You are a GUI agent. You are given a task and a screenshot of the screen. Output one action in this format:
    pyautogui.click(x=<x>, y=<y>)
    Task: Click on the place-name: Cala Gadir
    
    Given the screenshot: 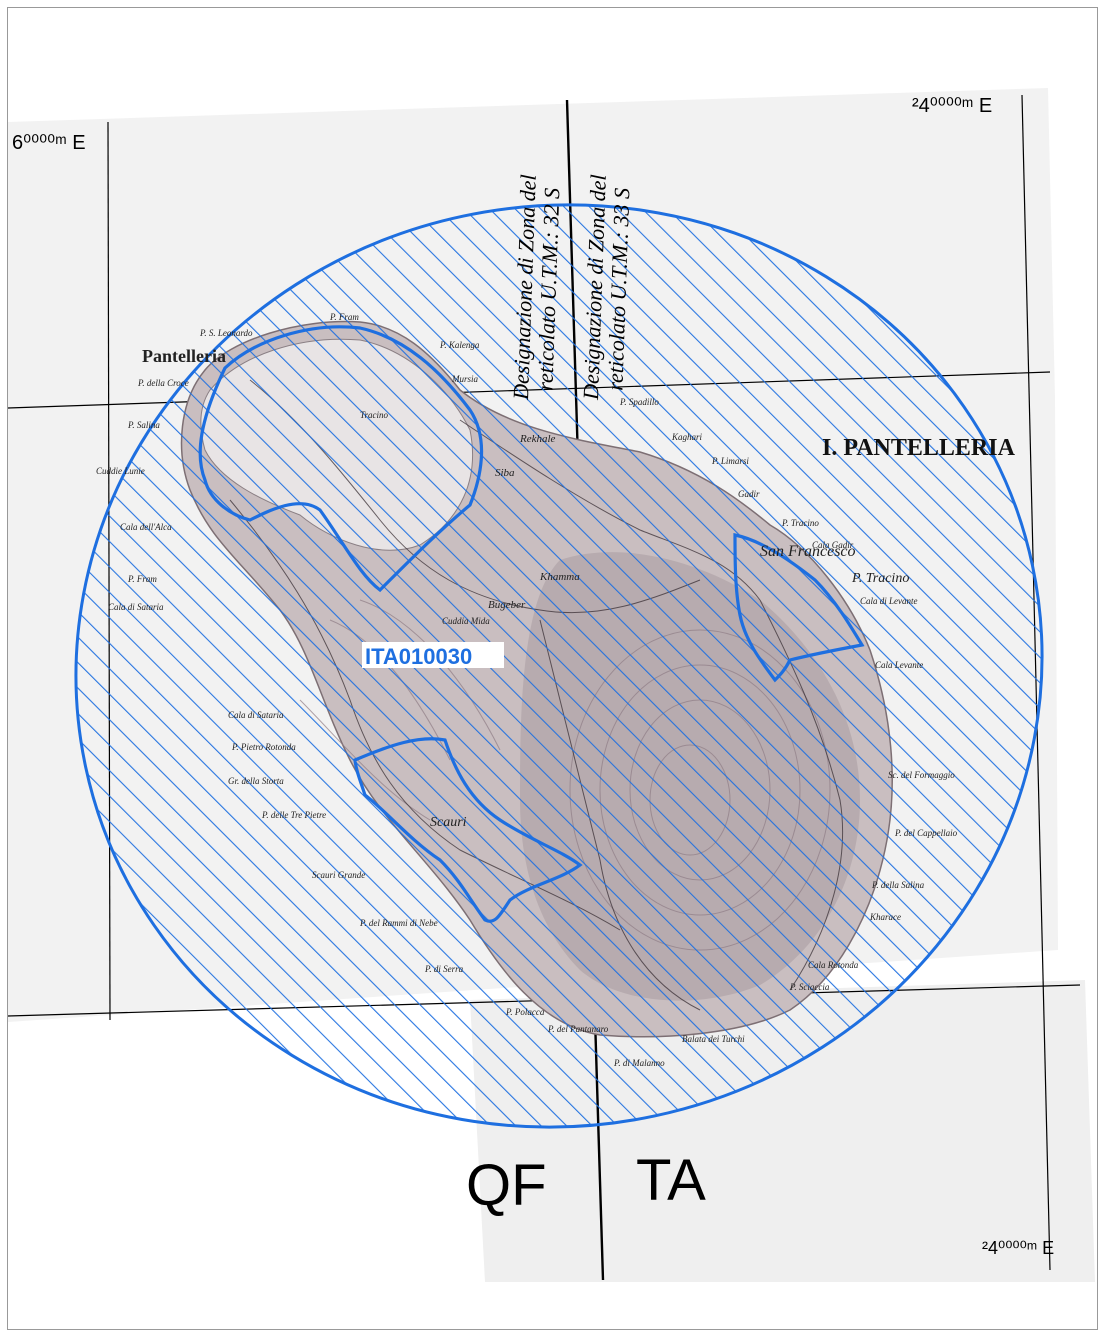 What is the action you would take?
    pyautogui.click(x=833, y=545)
    